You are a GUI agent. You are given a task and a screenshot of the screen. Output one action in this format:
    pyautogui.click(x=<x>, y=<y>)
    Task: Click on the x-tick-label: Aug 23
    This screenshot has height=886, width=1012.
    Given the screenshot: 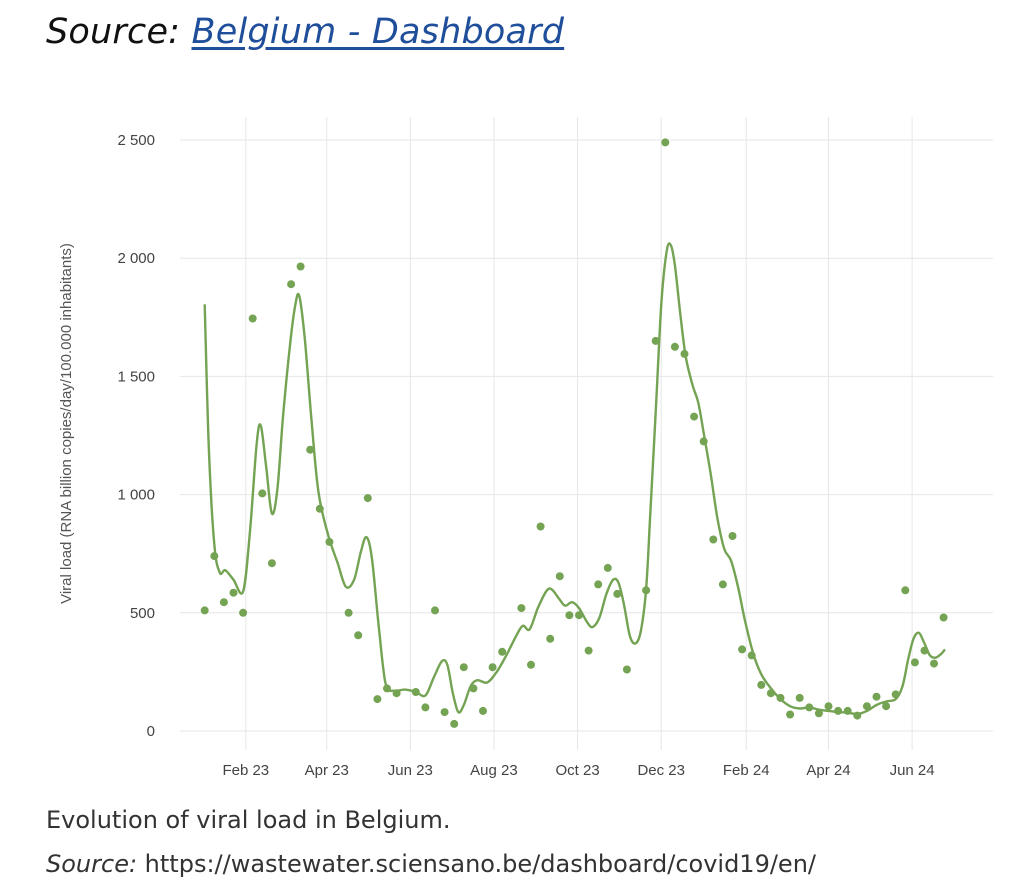 What is the action you would take?
    pyautogui.click(x=494, y=770)
    